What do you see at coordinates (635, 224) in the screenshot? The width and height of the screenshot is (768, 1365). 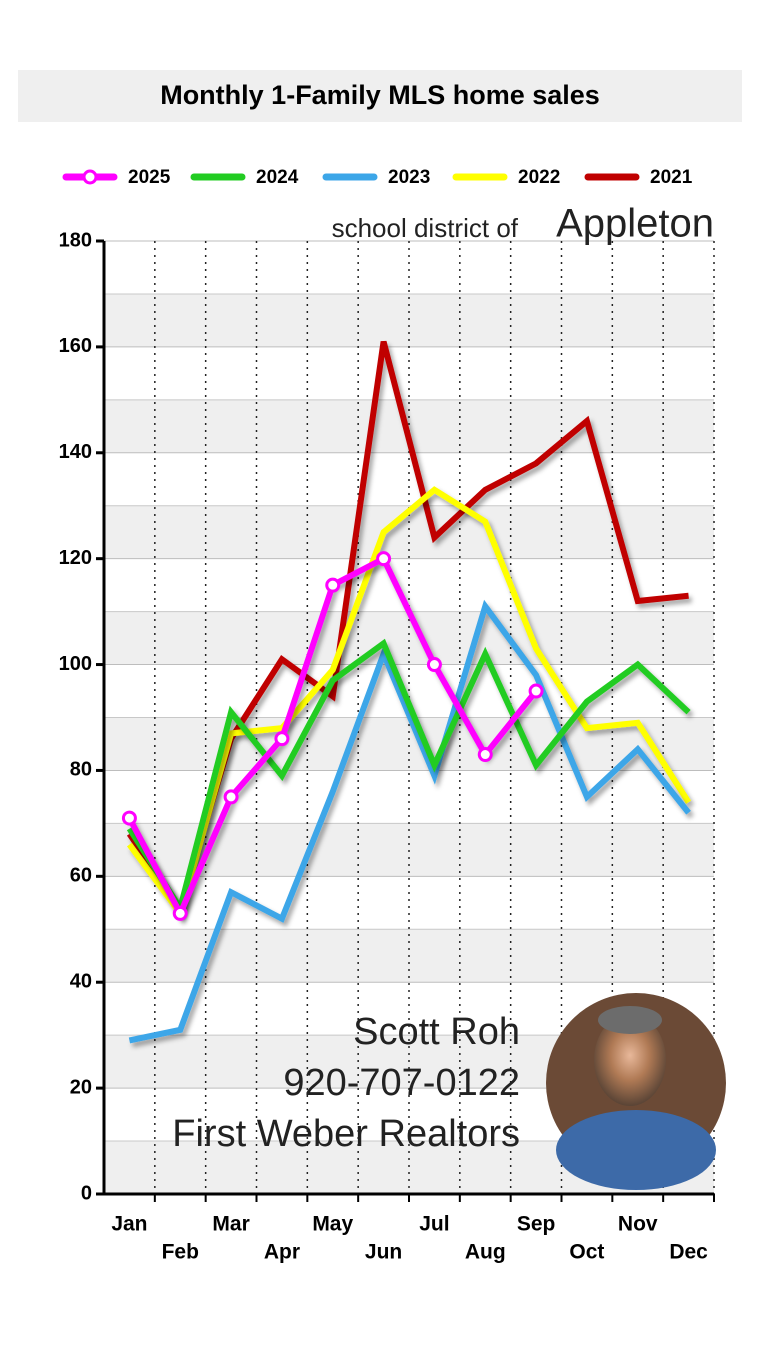 I see `subtitle-place: Appleton` at bounding box center [635, 224].